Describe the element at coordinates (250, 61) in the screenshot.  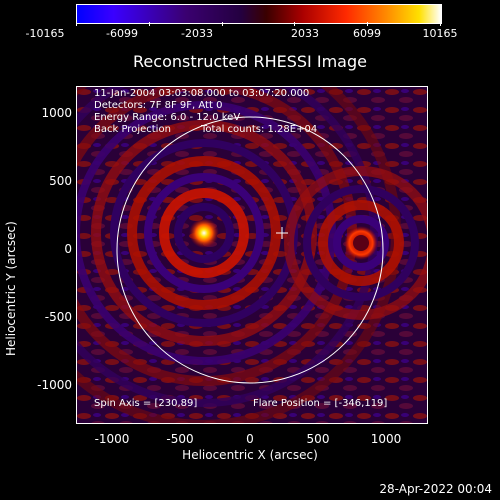
I see `plot-title: Reconstructed RHESSI Image` at that location.